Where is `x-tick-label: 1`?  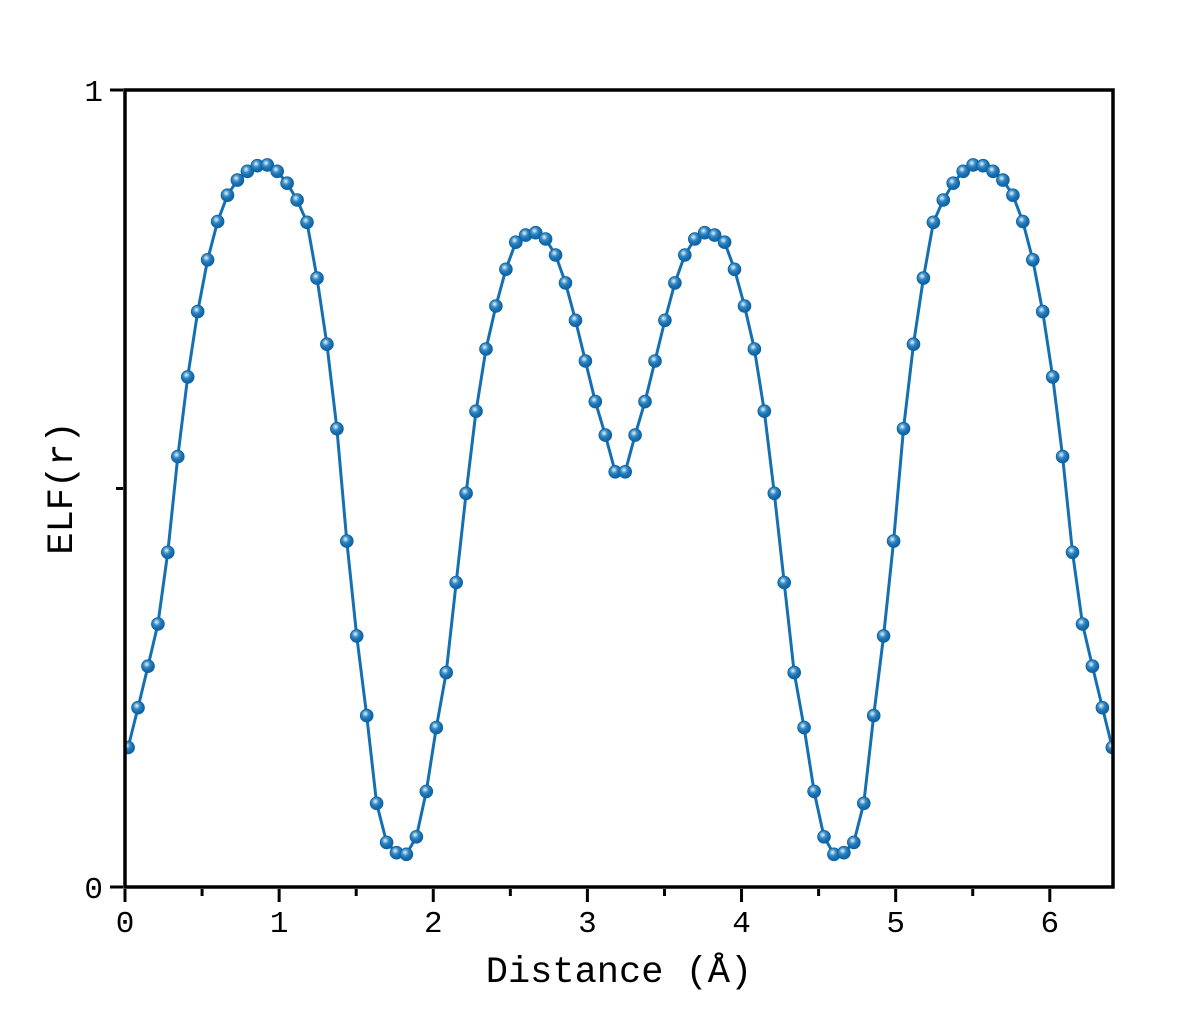
x-tick-label: 1 is located at coordinates (279, 924).